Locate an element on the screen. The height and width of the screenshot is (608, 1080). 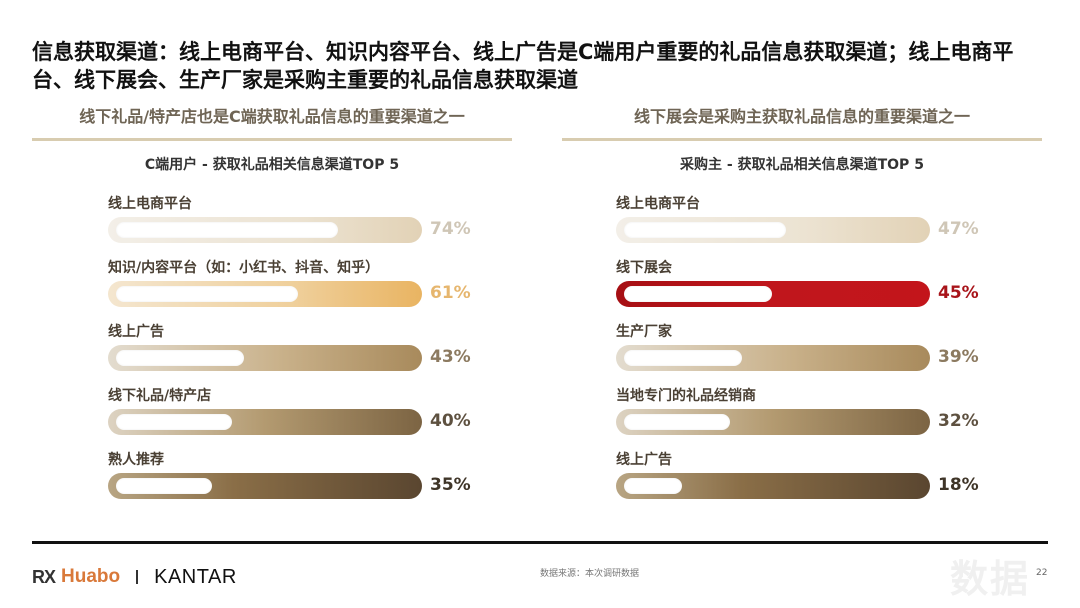
bar-value: 32% is located at coordinates (958, 421).